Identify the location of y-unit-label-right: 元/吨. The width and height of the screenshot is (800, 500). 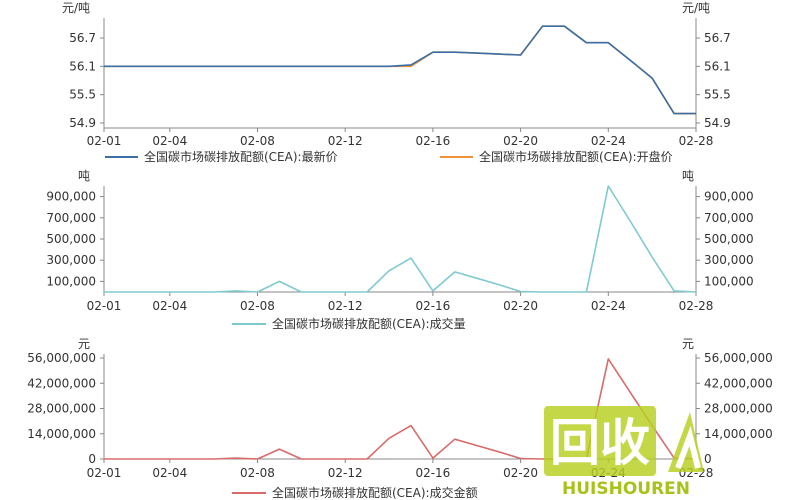
(696, 8).